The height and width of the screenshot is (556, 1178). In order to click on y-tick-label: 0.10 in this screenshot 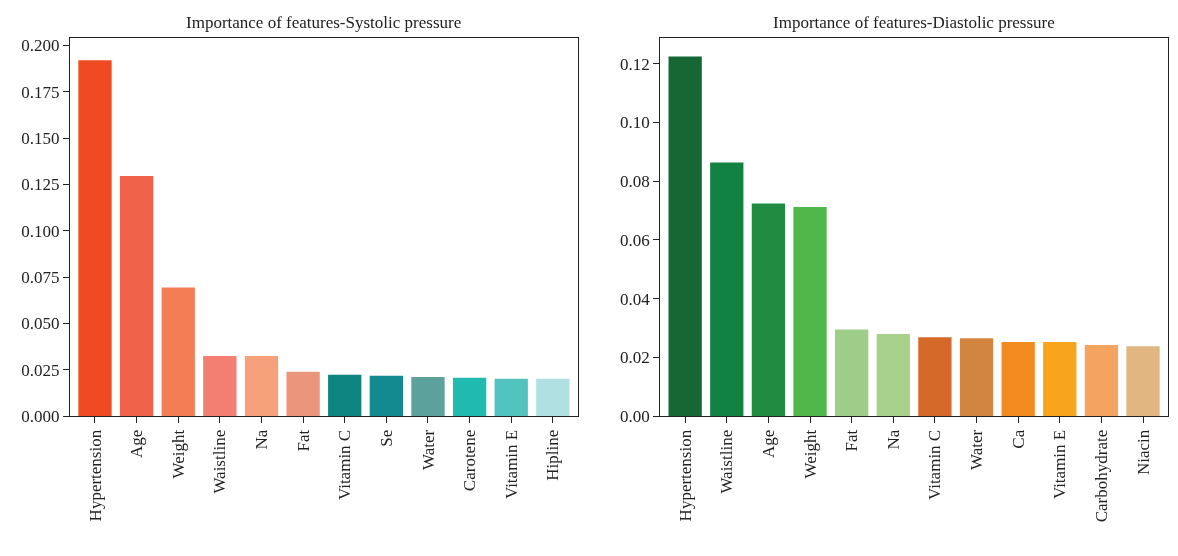, I will do `click(635, 123)`.